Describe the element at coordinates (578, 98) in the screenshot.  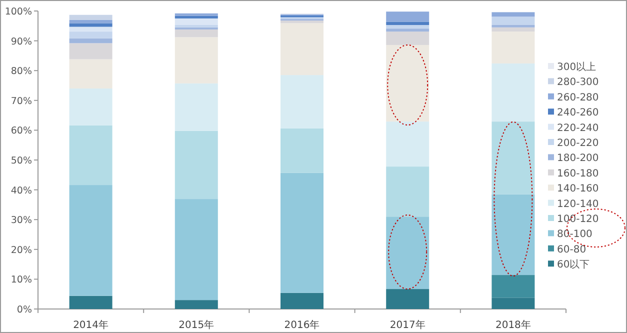
I see `legend-label: 260-280` at that location.